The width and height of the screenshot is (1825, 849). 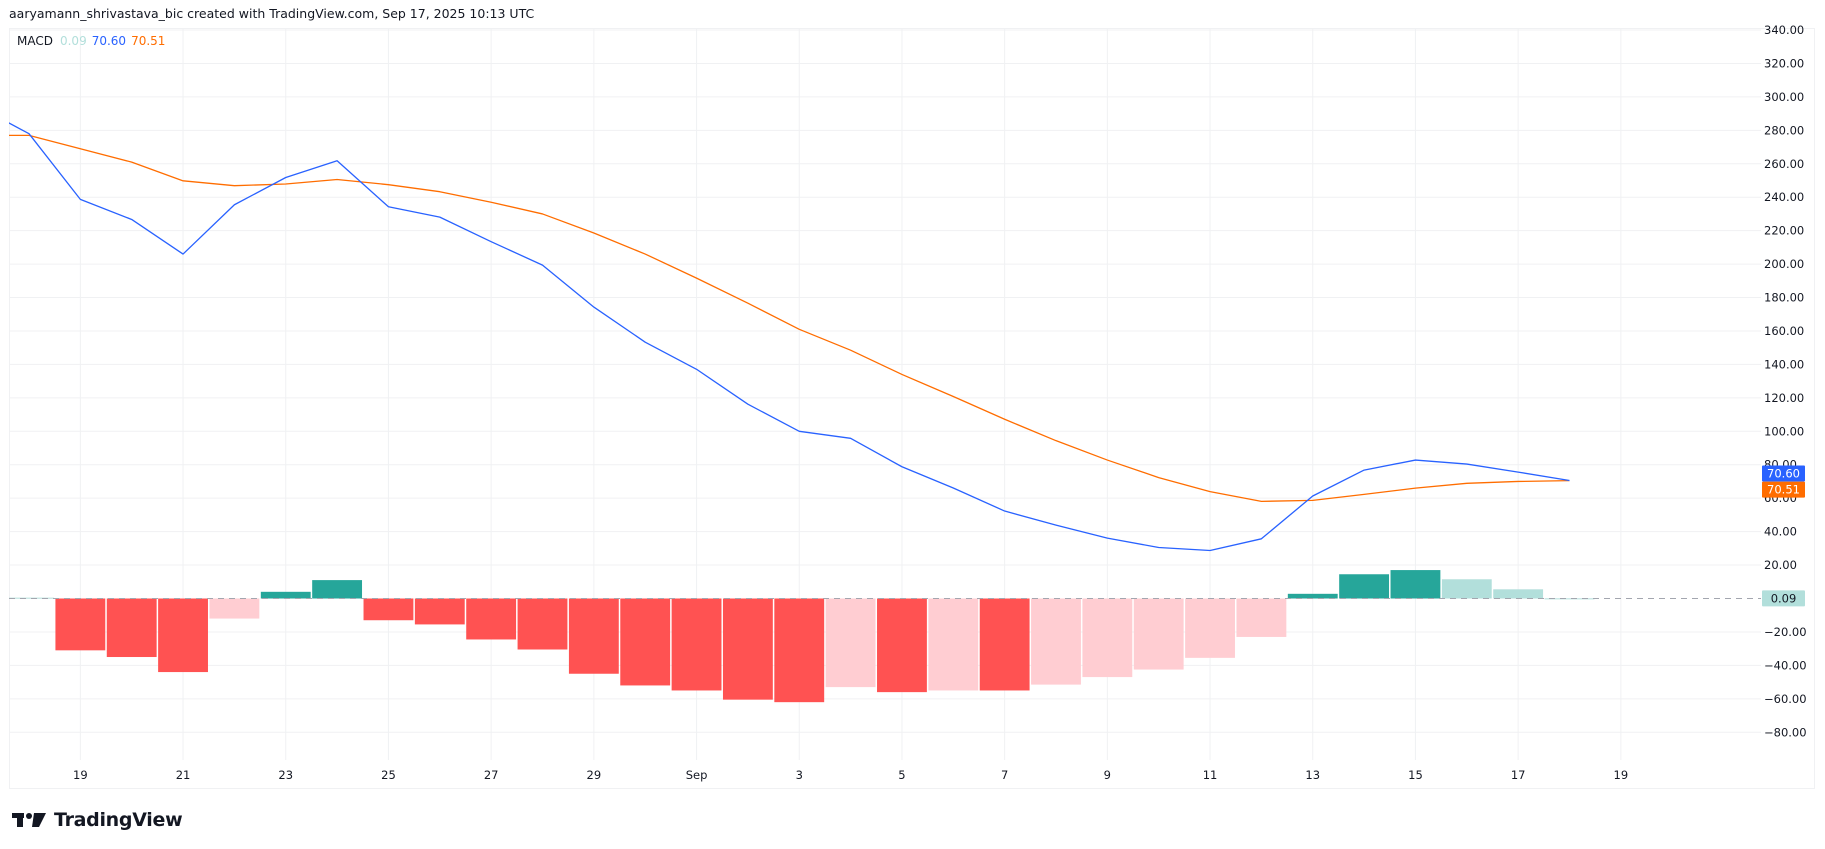 I want to click on price-axis-tick: 260.00, so click(x=1784, y=164).